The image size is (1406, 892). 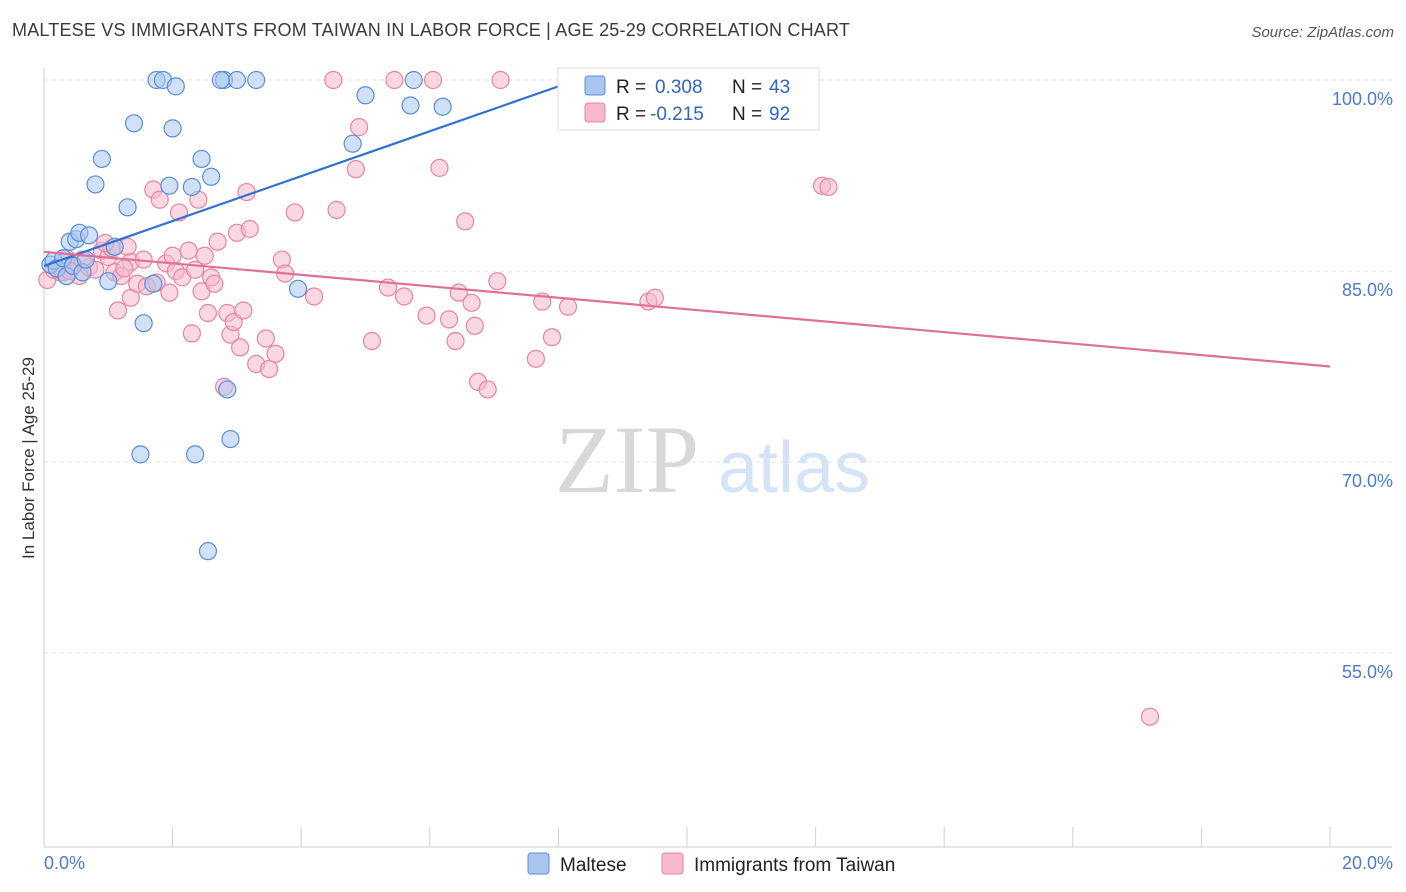 I want to click on legend-taiwan-swatch, so click(x=595, y=112).